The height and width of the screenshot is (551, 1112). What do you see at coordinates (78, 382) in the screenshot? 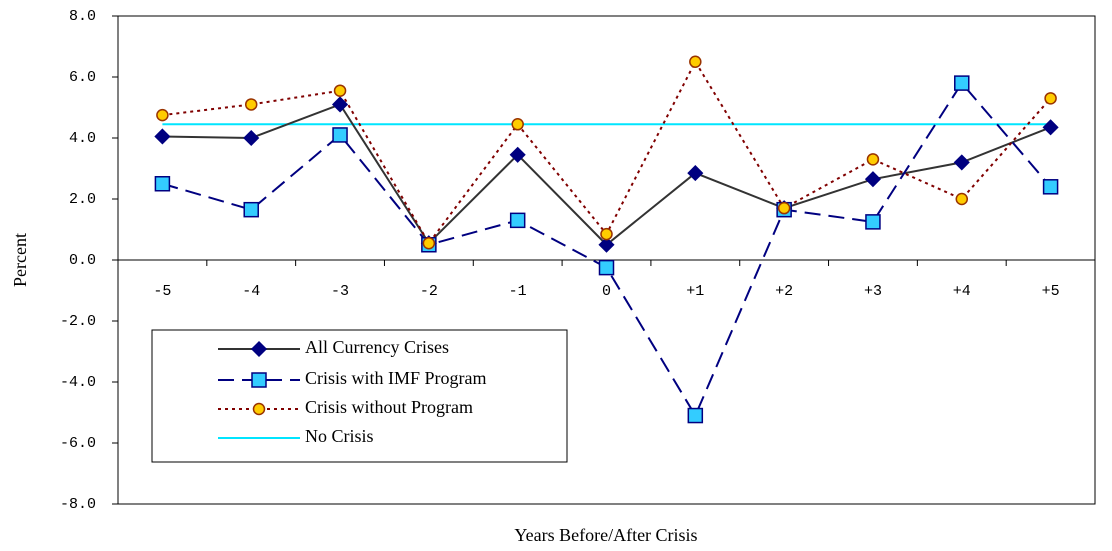
I see `y-tick-label: -4.0` at bounding box center [78, 382].